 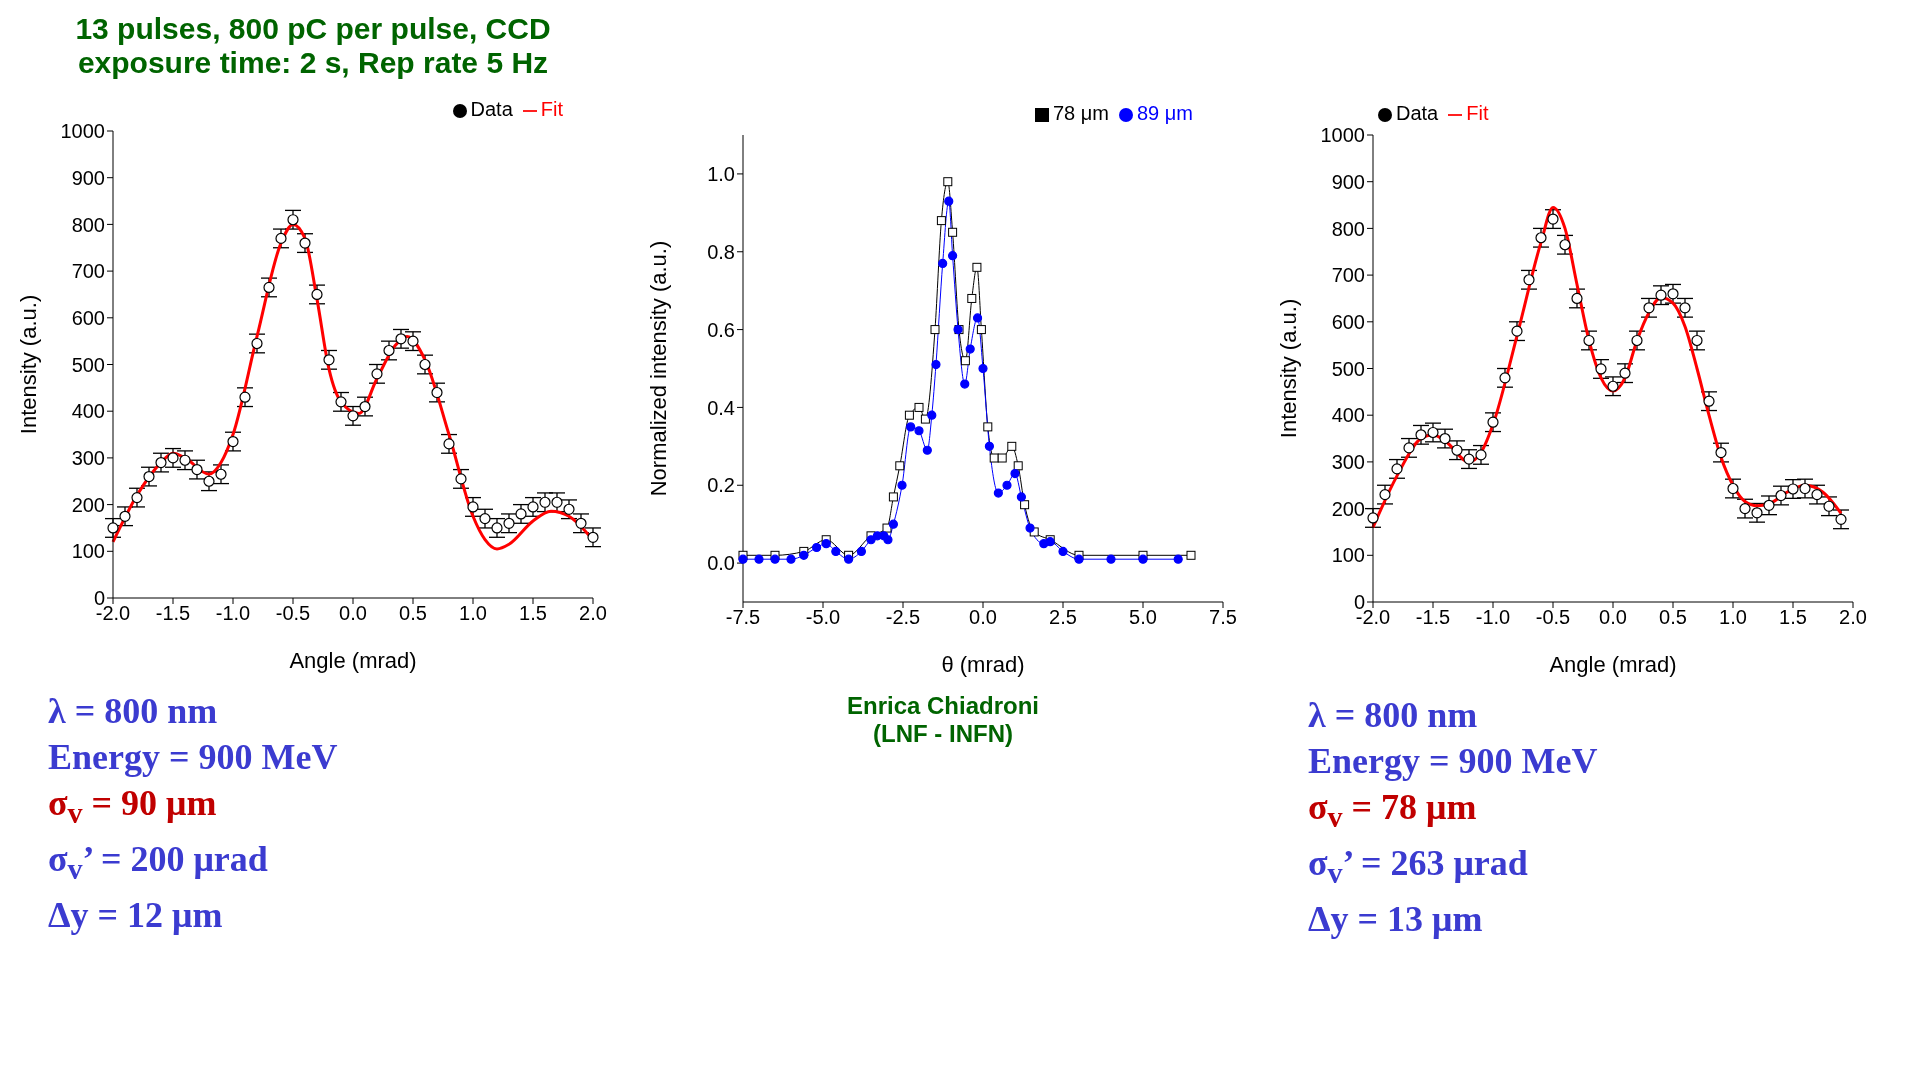 I want to click on y-tick-label: 0.6, so click(x=721, y=329).